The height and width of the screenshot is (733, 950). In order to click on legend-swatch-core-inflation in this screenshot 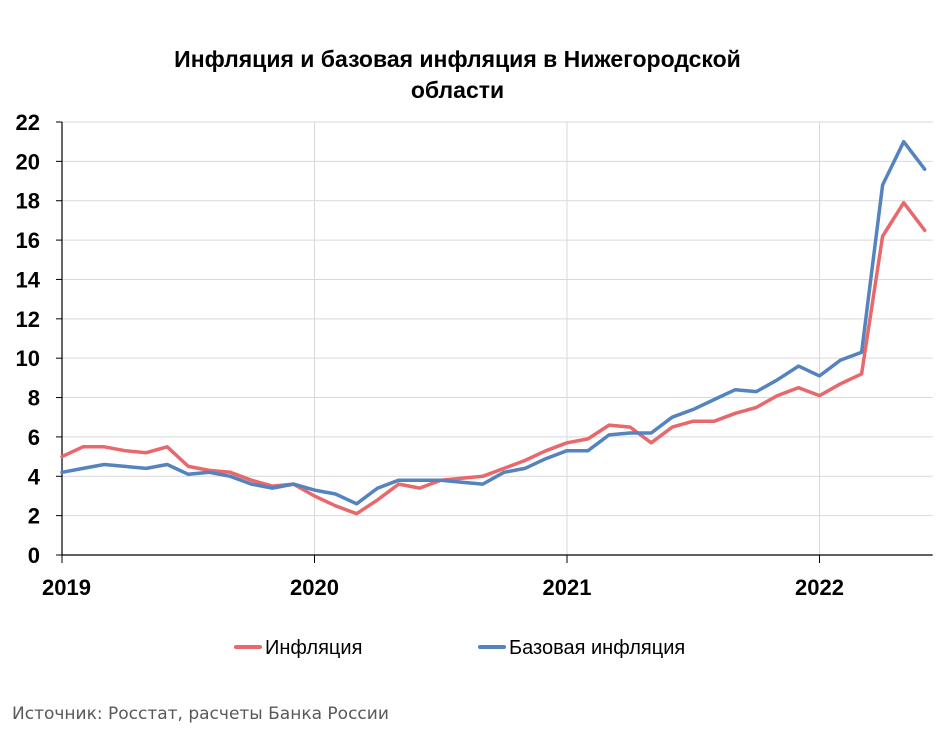, I will do `click(492, 646)`.